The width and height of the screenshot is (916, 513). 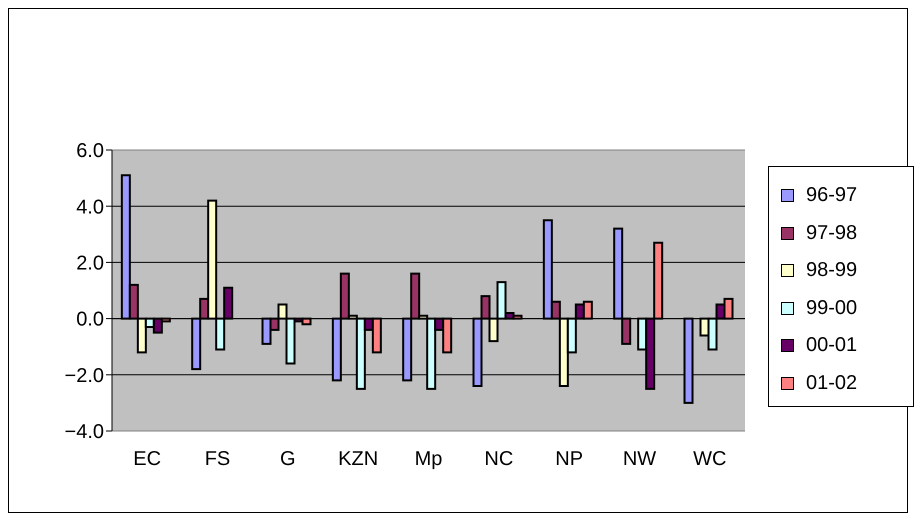 I want to click on x-tick-label: Mp, so click(x=428, y=459).